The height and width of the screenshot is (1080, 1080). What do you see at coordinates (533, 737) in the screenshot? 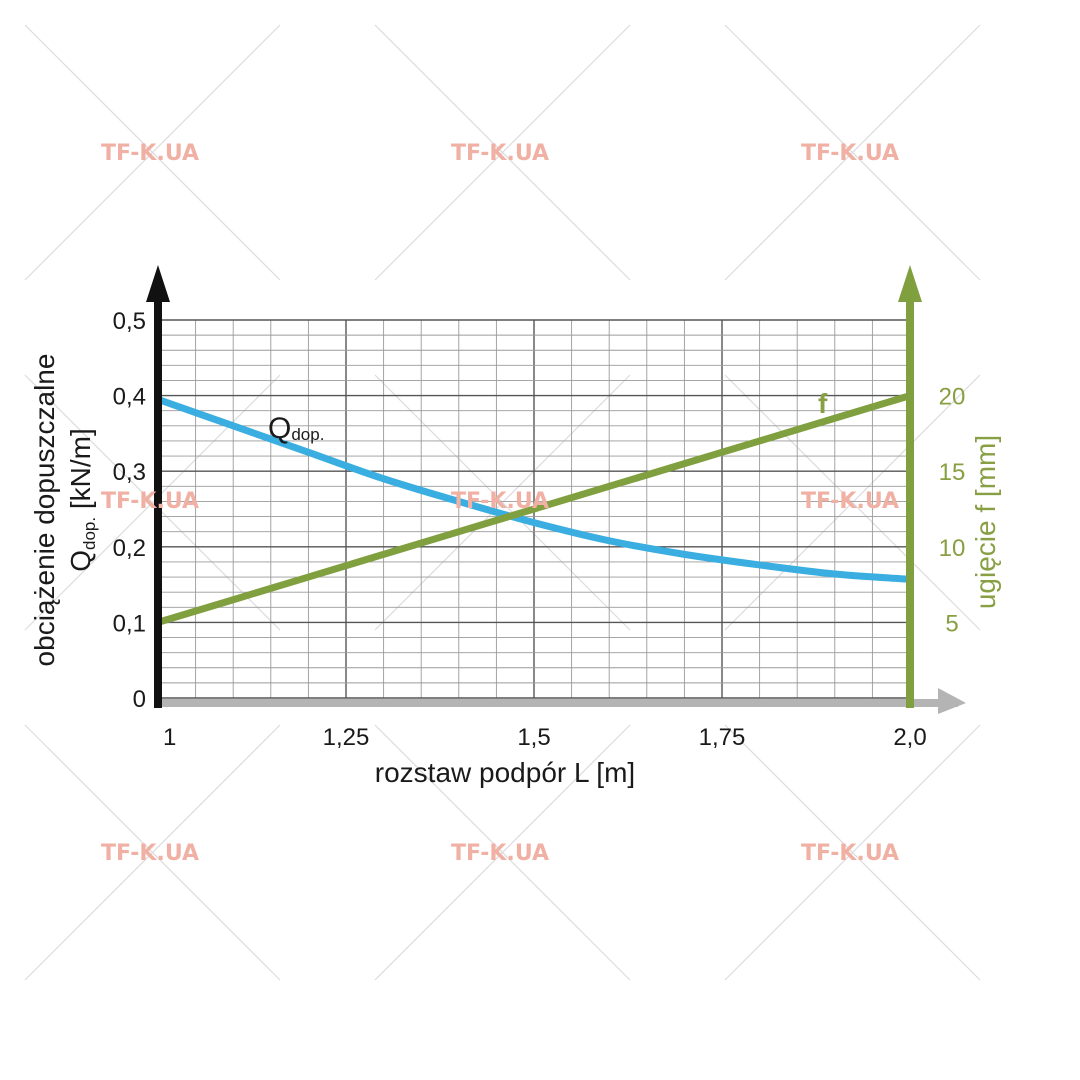
I see `x-tick-label: 1,5` at bounding box center [533, 737].